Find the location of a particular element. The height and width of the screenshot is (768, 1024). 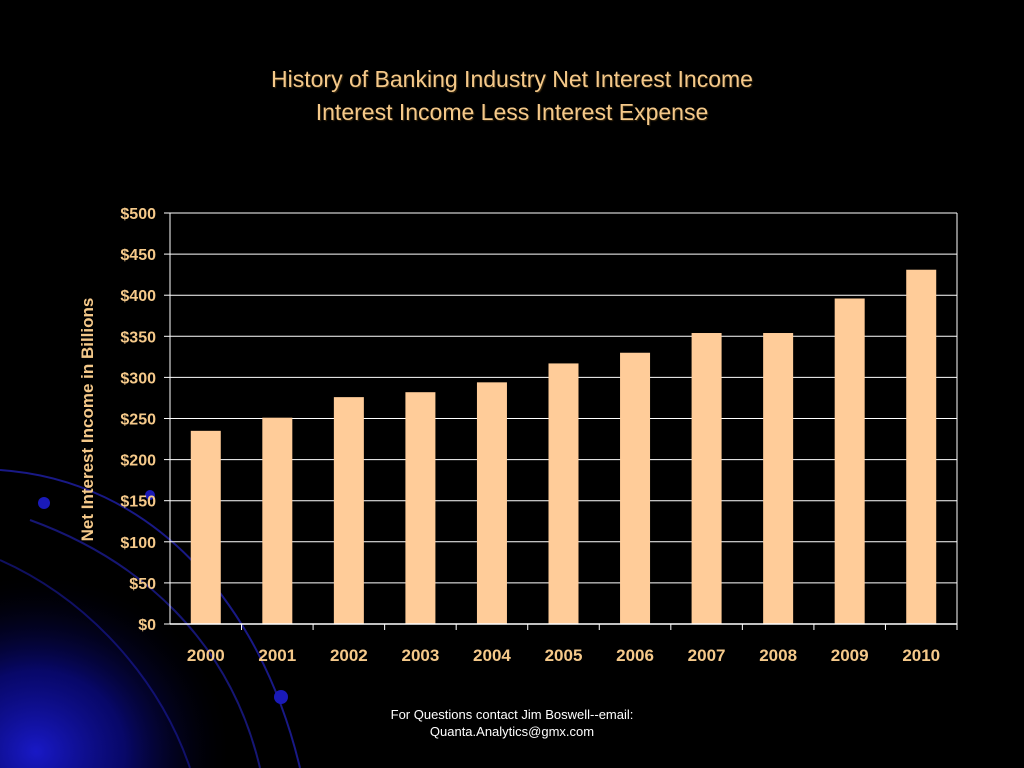

x-tick-label: 2001 is located at coordinates (277, 655).